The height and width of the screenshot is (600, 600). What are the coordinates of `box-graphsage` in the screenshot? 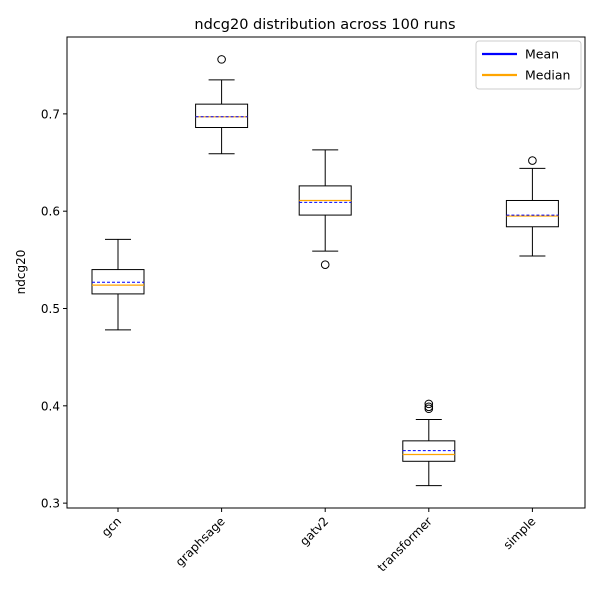 It's located at (222, 116).